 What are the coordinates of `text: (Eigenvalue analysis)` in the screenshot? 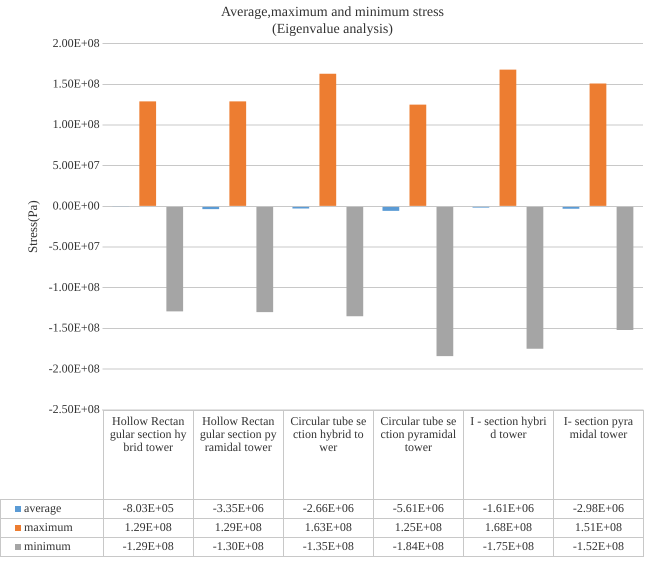 It's located at (332, 29).